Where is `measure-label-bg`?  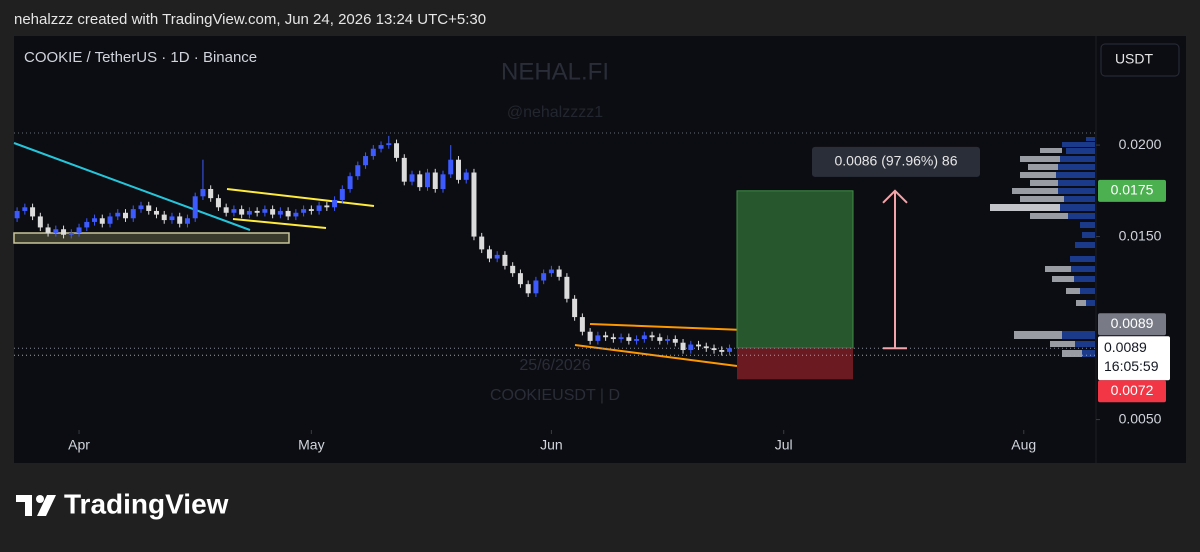
measure-label-bg is located at coordinates (896, 161).